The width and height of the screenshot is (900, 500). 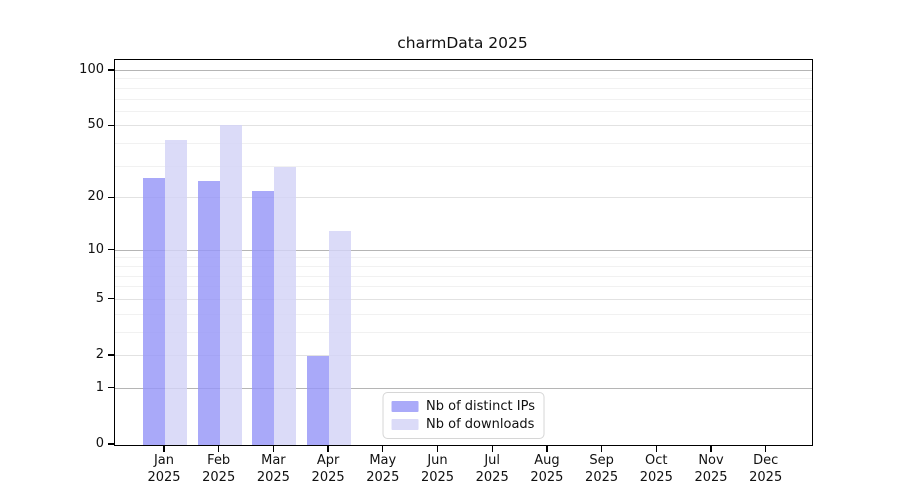 What do you see at coordinates (492, 448) in the screenshot?
I see `x-tick-jul` at bounding box center [492, 448].